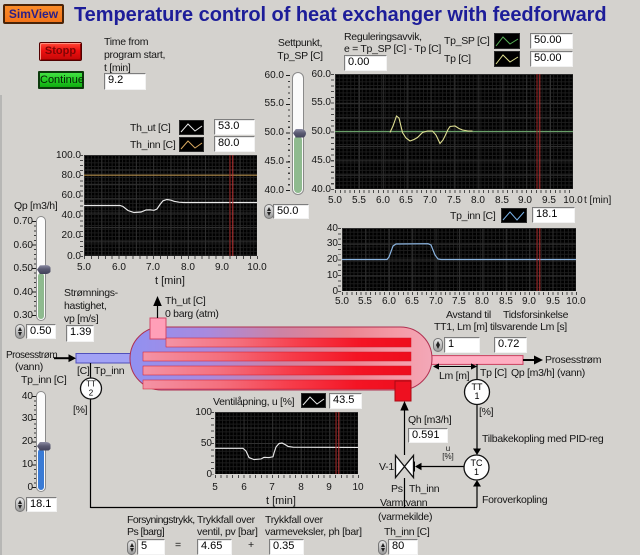 Image resolution: width=640 pixels, height=555 pixels. What do you see at coordinates (91, 393) in the screenshot?
I see `svg-text: 2` at bounding box center [91, 393].